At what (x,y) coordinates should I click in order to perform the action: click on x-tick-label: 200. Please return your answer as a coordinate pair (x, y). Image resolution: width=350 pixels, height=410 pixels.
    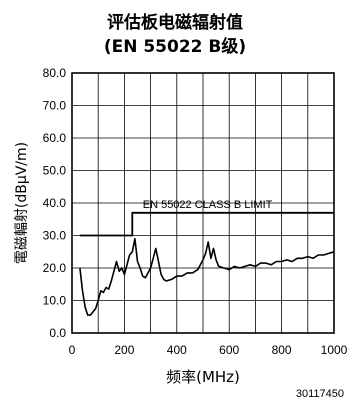
    Looking at the image, I should click on (124, 350).